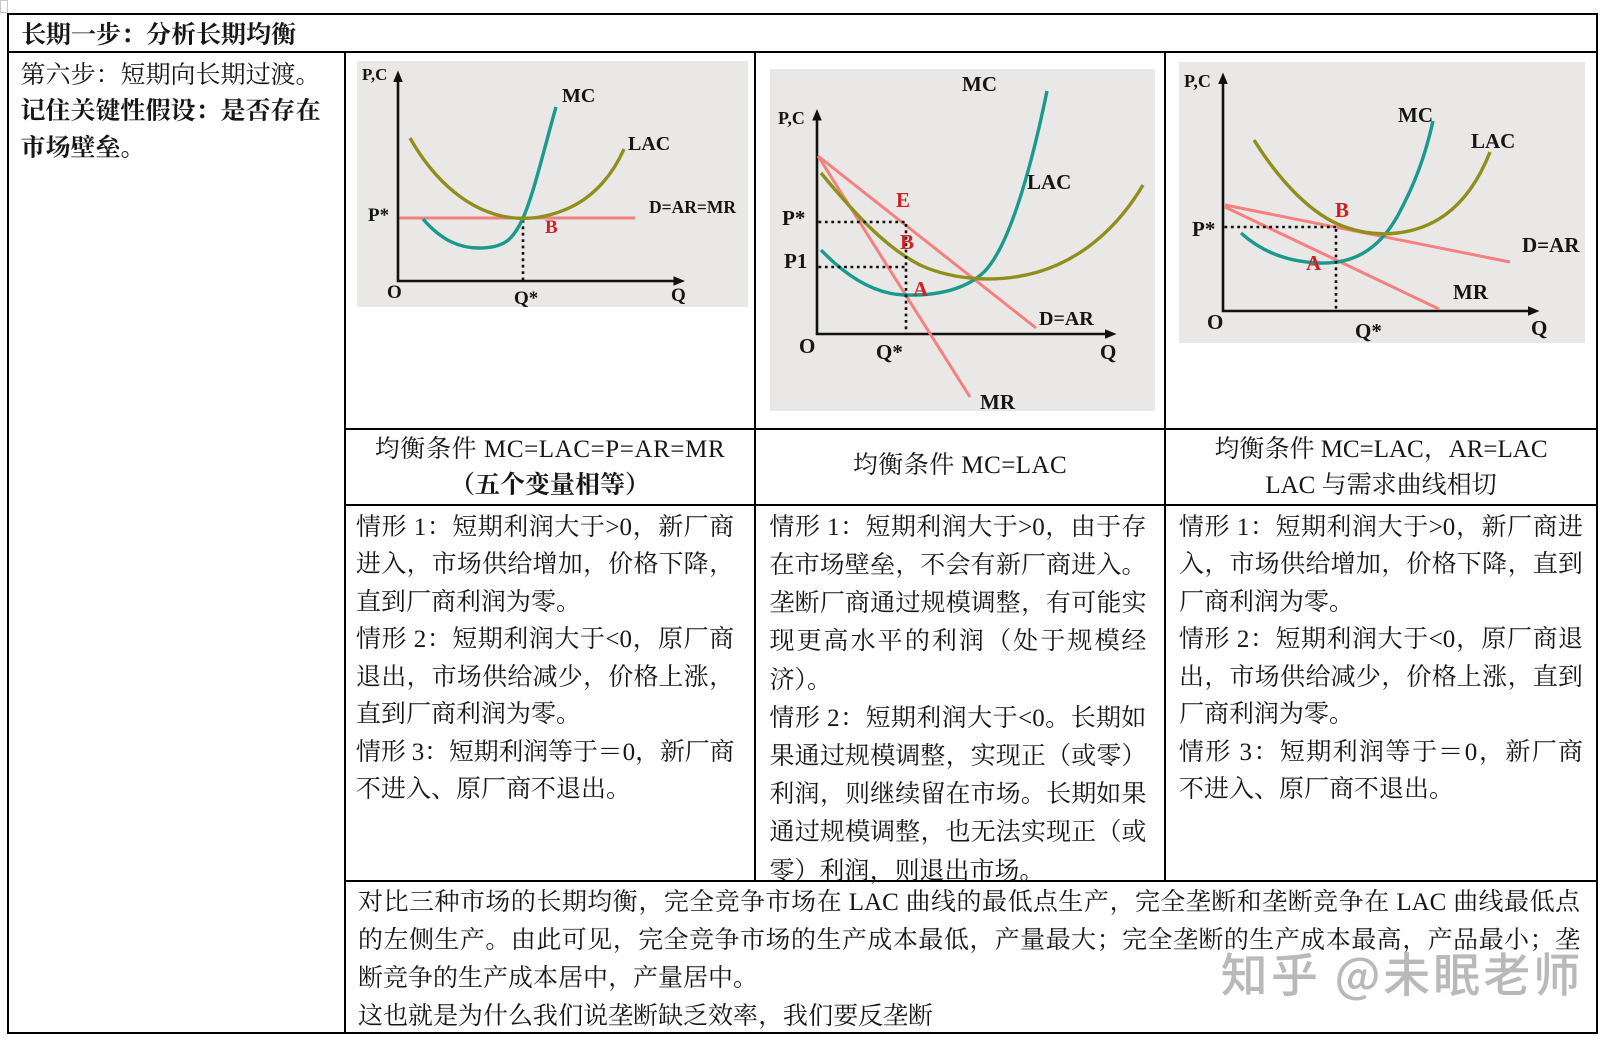  Describe the element at coordinates (795, 261) in the screenshot. I see `svg-text: P1` at that location.